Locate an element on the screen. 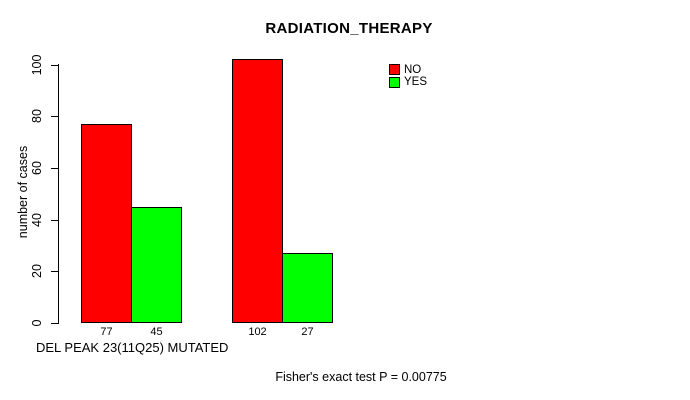  y-axis-line is located at coordinates (58, 194).